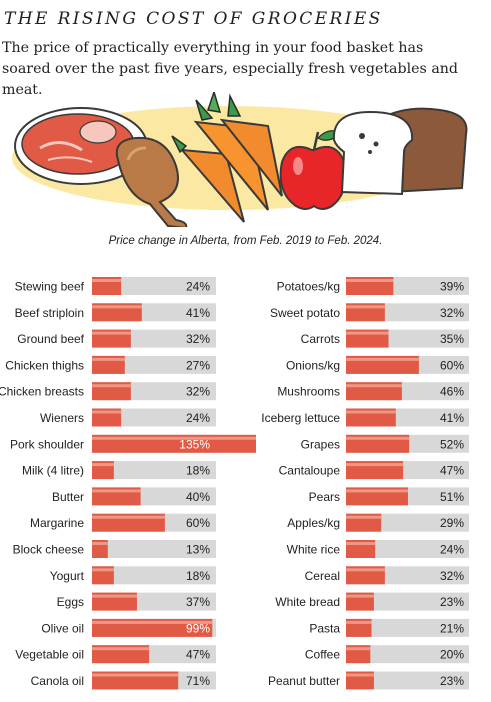  I want to click on value-label: 35%, so click(452, 339).